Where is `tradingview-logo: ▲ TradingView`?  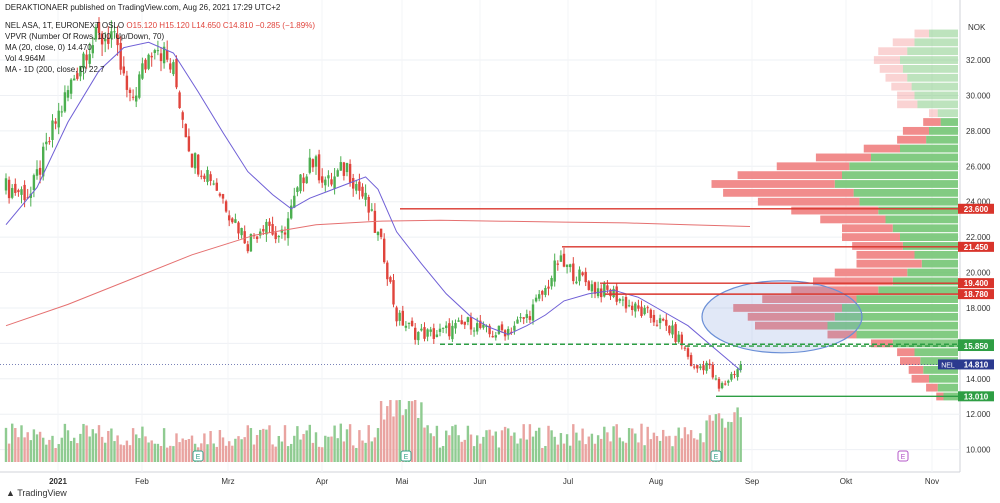 tradingview-logo: ▲ TradingView is located at coordinates (36, 493).